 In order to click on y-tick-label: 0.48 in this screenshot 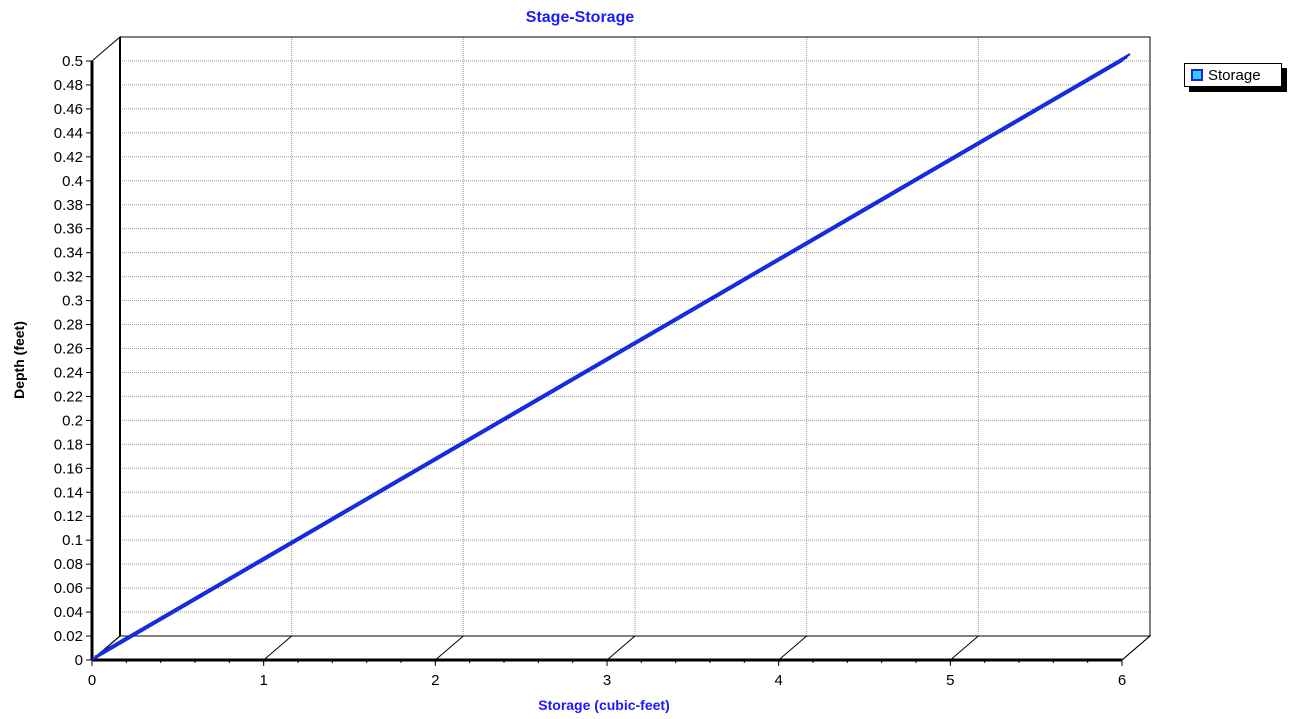, I will do `click(68, 85)`.